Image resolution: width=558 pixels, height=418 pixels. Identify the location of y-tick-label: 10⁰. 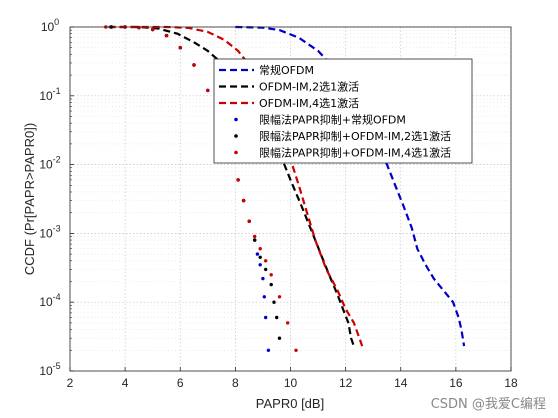
(50, 25).